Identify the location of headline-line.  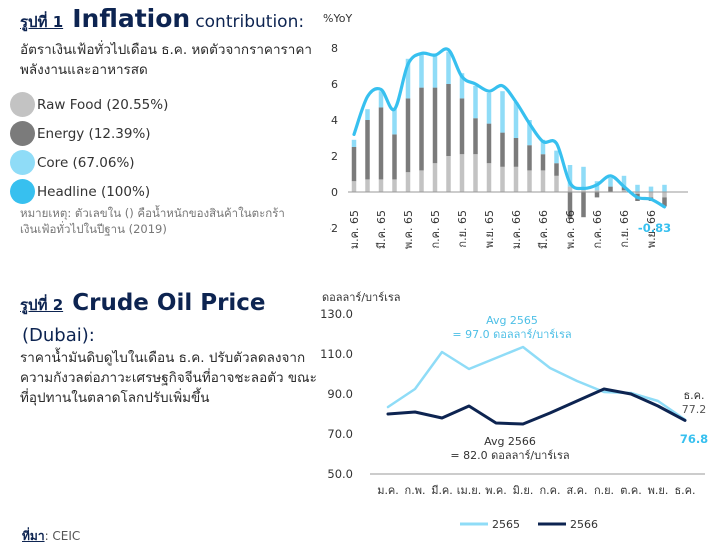
(509, 128).